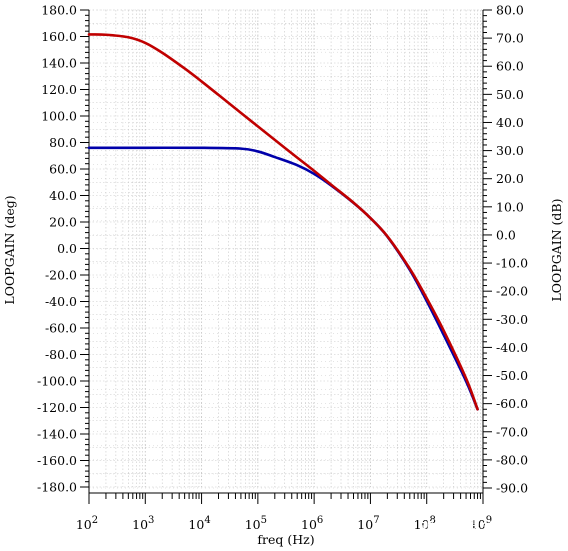  I want to click on x-tick-label: 10⁸, so click(425, 523).